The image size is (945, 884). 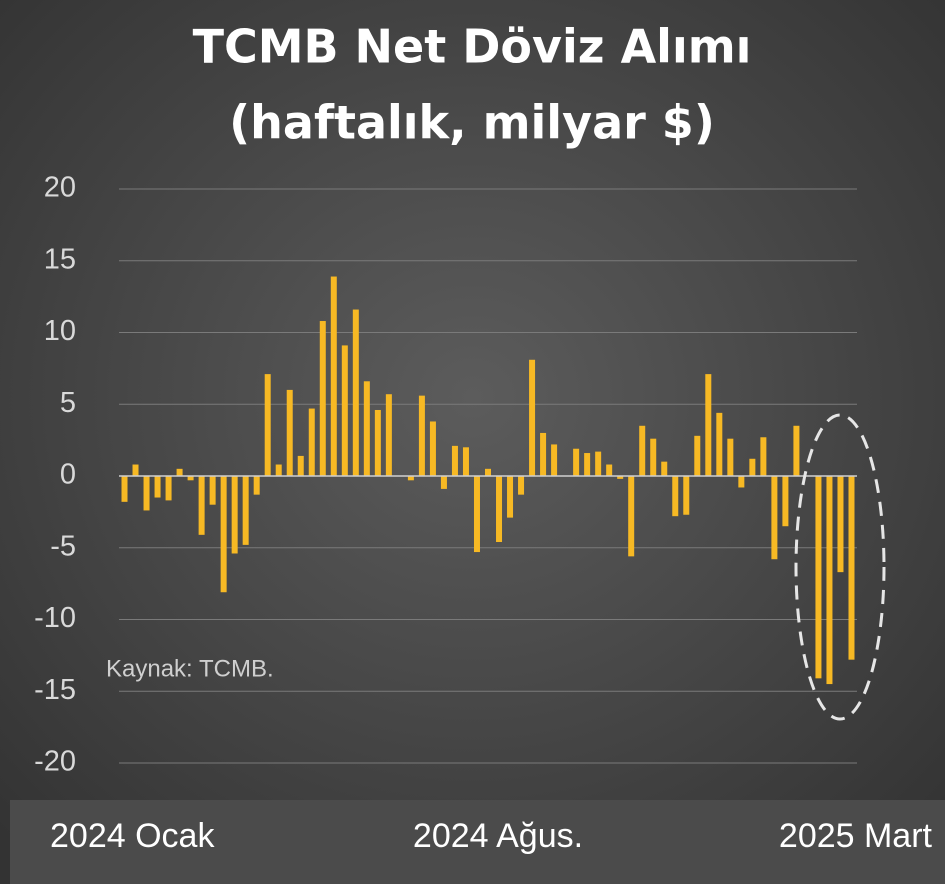 I want to click on category-band, so click(x=477, y=842).